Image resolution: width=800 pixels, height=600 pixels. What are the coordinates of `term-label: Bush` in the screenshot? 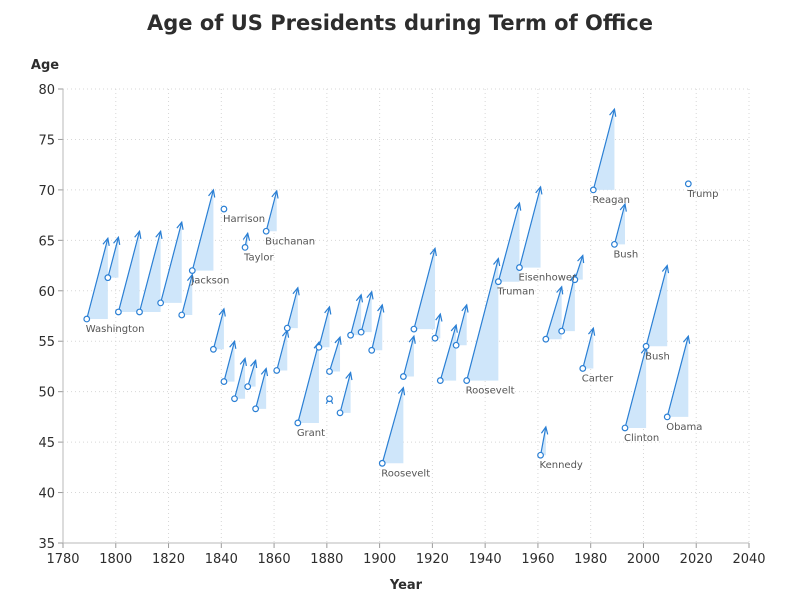 It's located at (657, 356).